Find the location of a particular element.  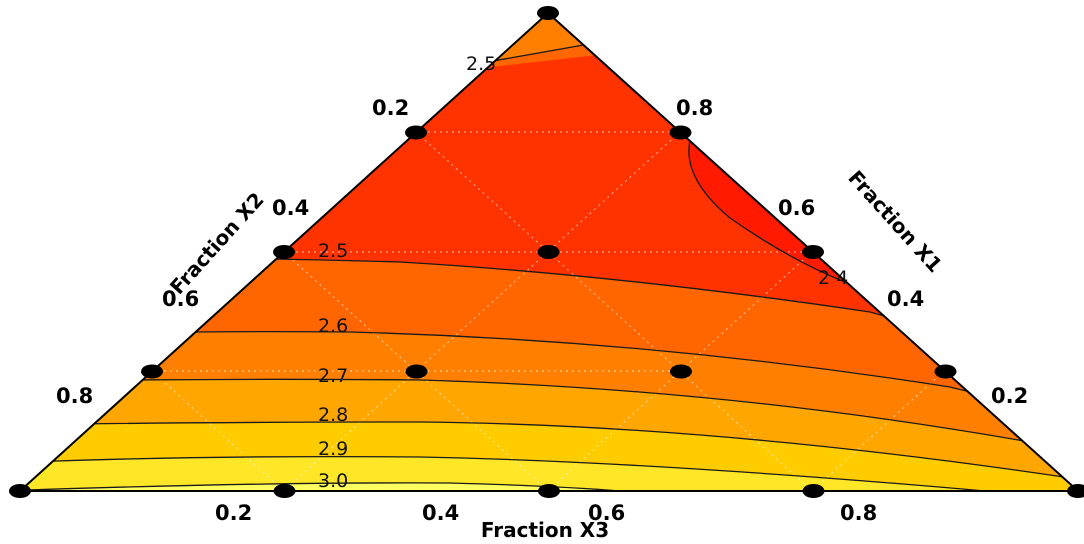

tick-x2-1: 0.4 is located at coordinates (290, 208).